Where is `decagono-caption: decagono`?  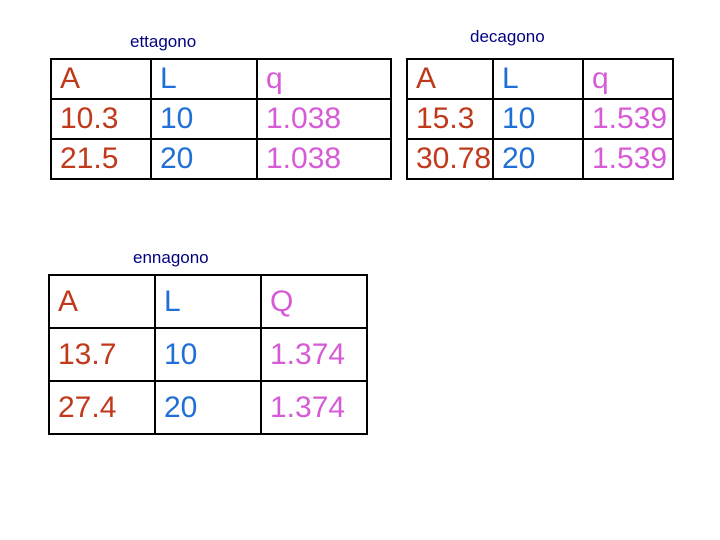 decagono-caption: decagono is located at coordinates (507, 36).